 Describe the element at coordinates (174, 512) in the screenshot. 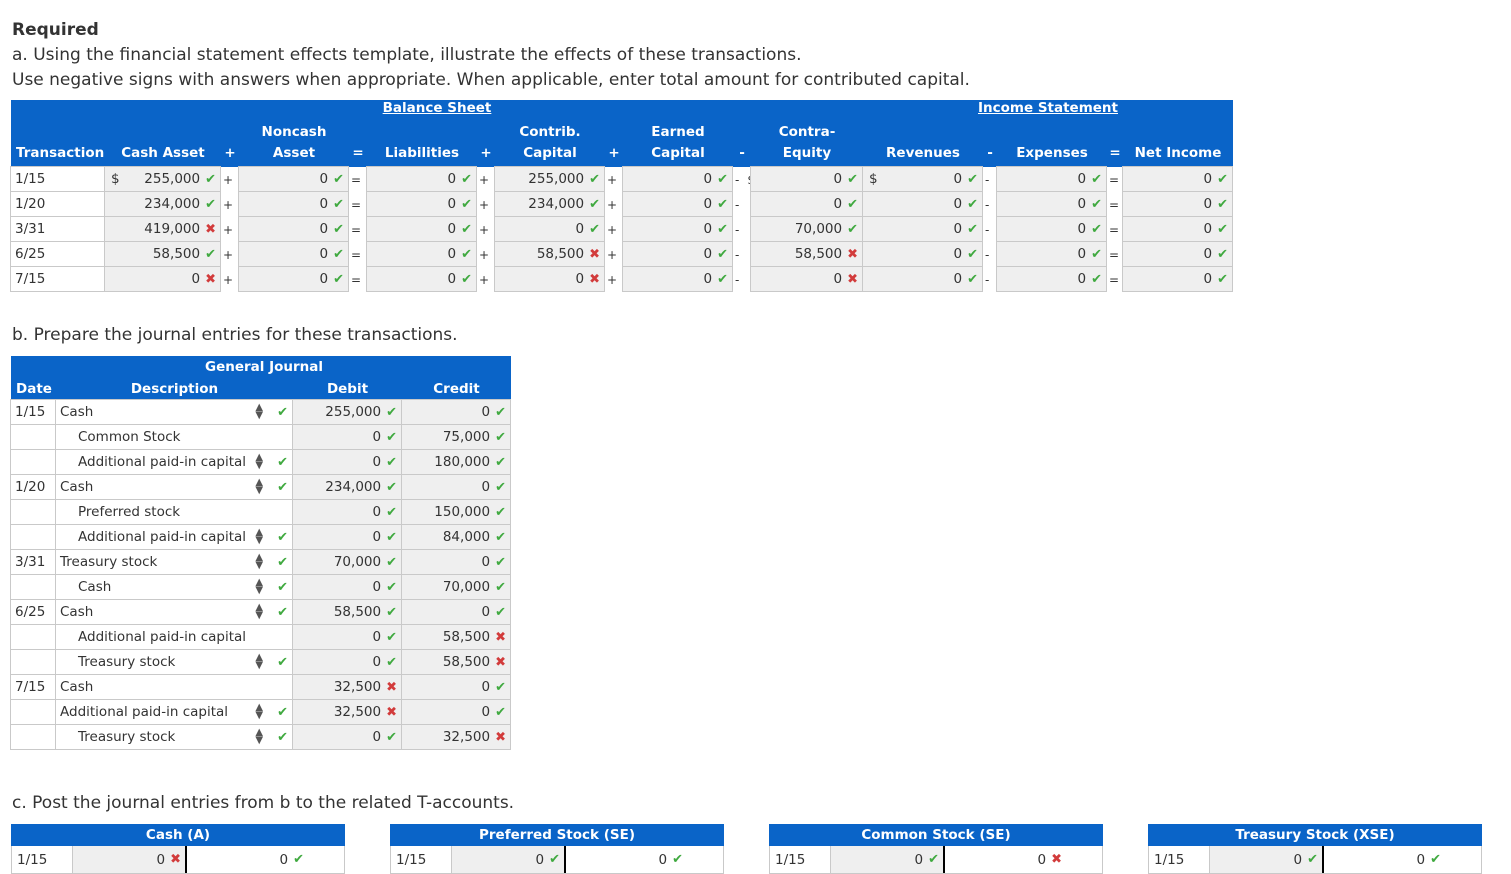

I see `account-select: Preferred stock` at that location.